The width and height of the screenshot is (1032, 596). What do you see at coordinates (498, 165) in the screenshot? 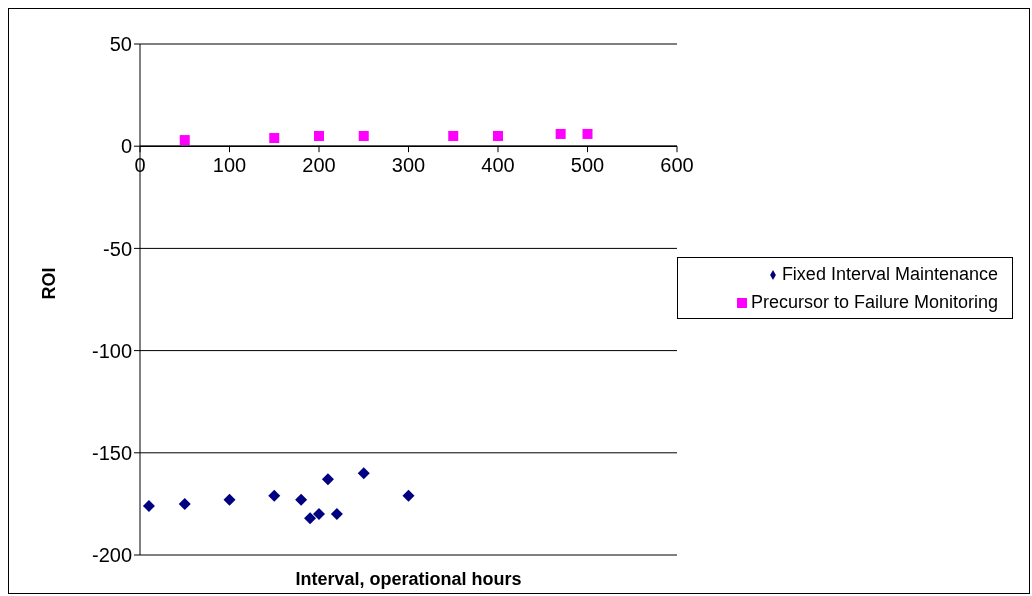
I see `x-tick-label: 400` at bounding box center [498, 165].